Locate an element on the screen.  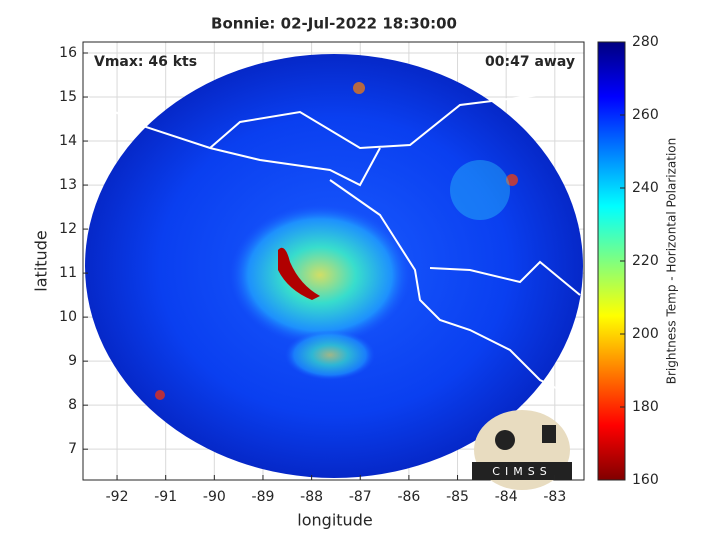
colorbar-tick-label: 220 is located at coordinates (645, 261).